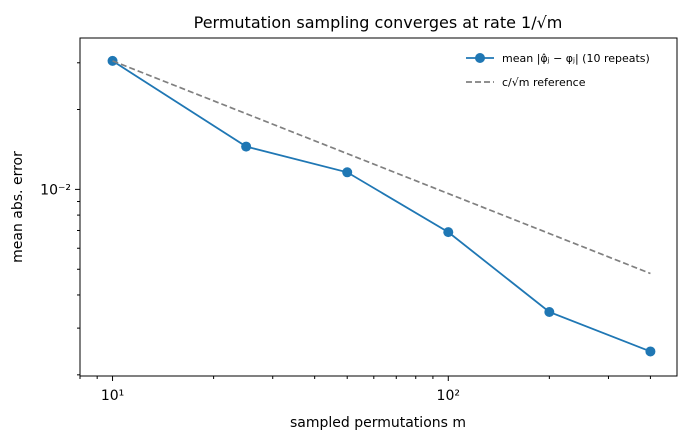 This screenshot has height=442, width=686. I want to click on legend-label: mean |φ̂ⱼ − φⱼ| (10 repeats), so click(576, 58).